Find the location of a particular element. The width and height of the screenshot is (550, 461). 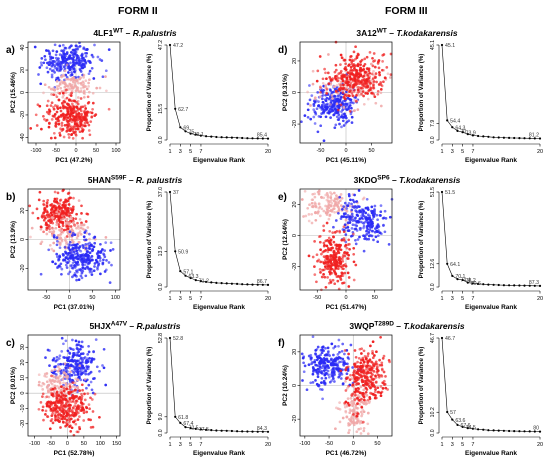

pca-xtick-label: 0 is located at coordinates (75, 151).